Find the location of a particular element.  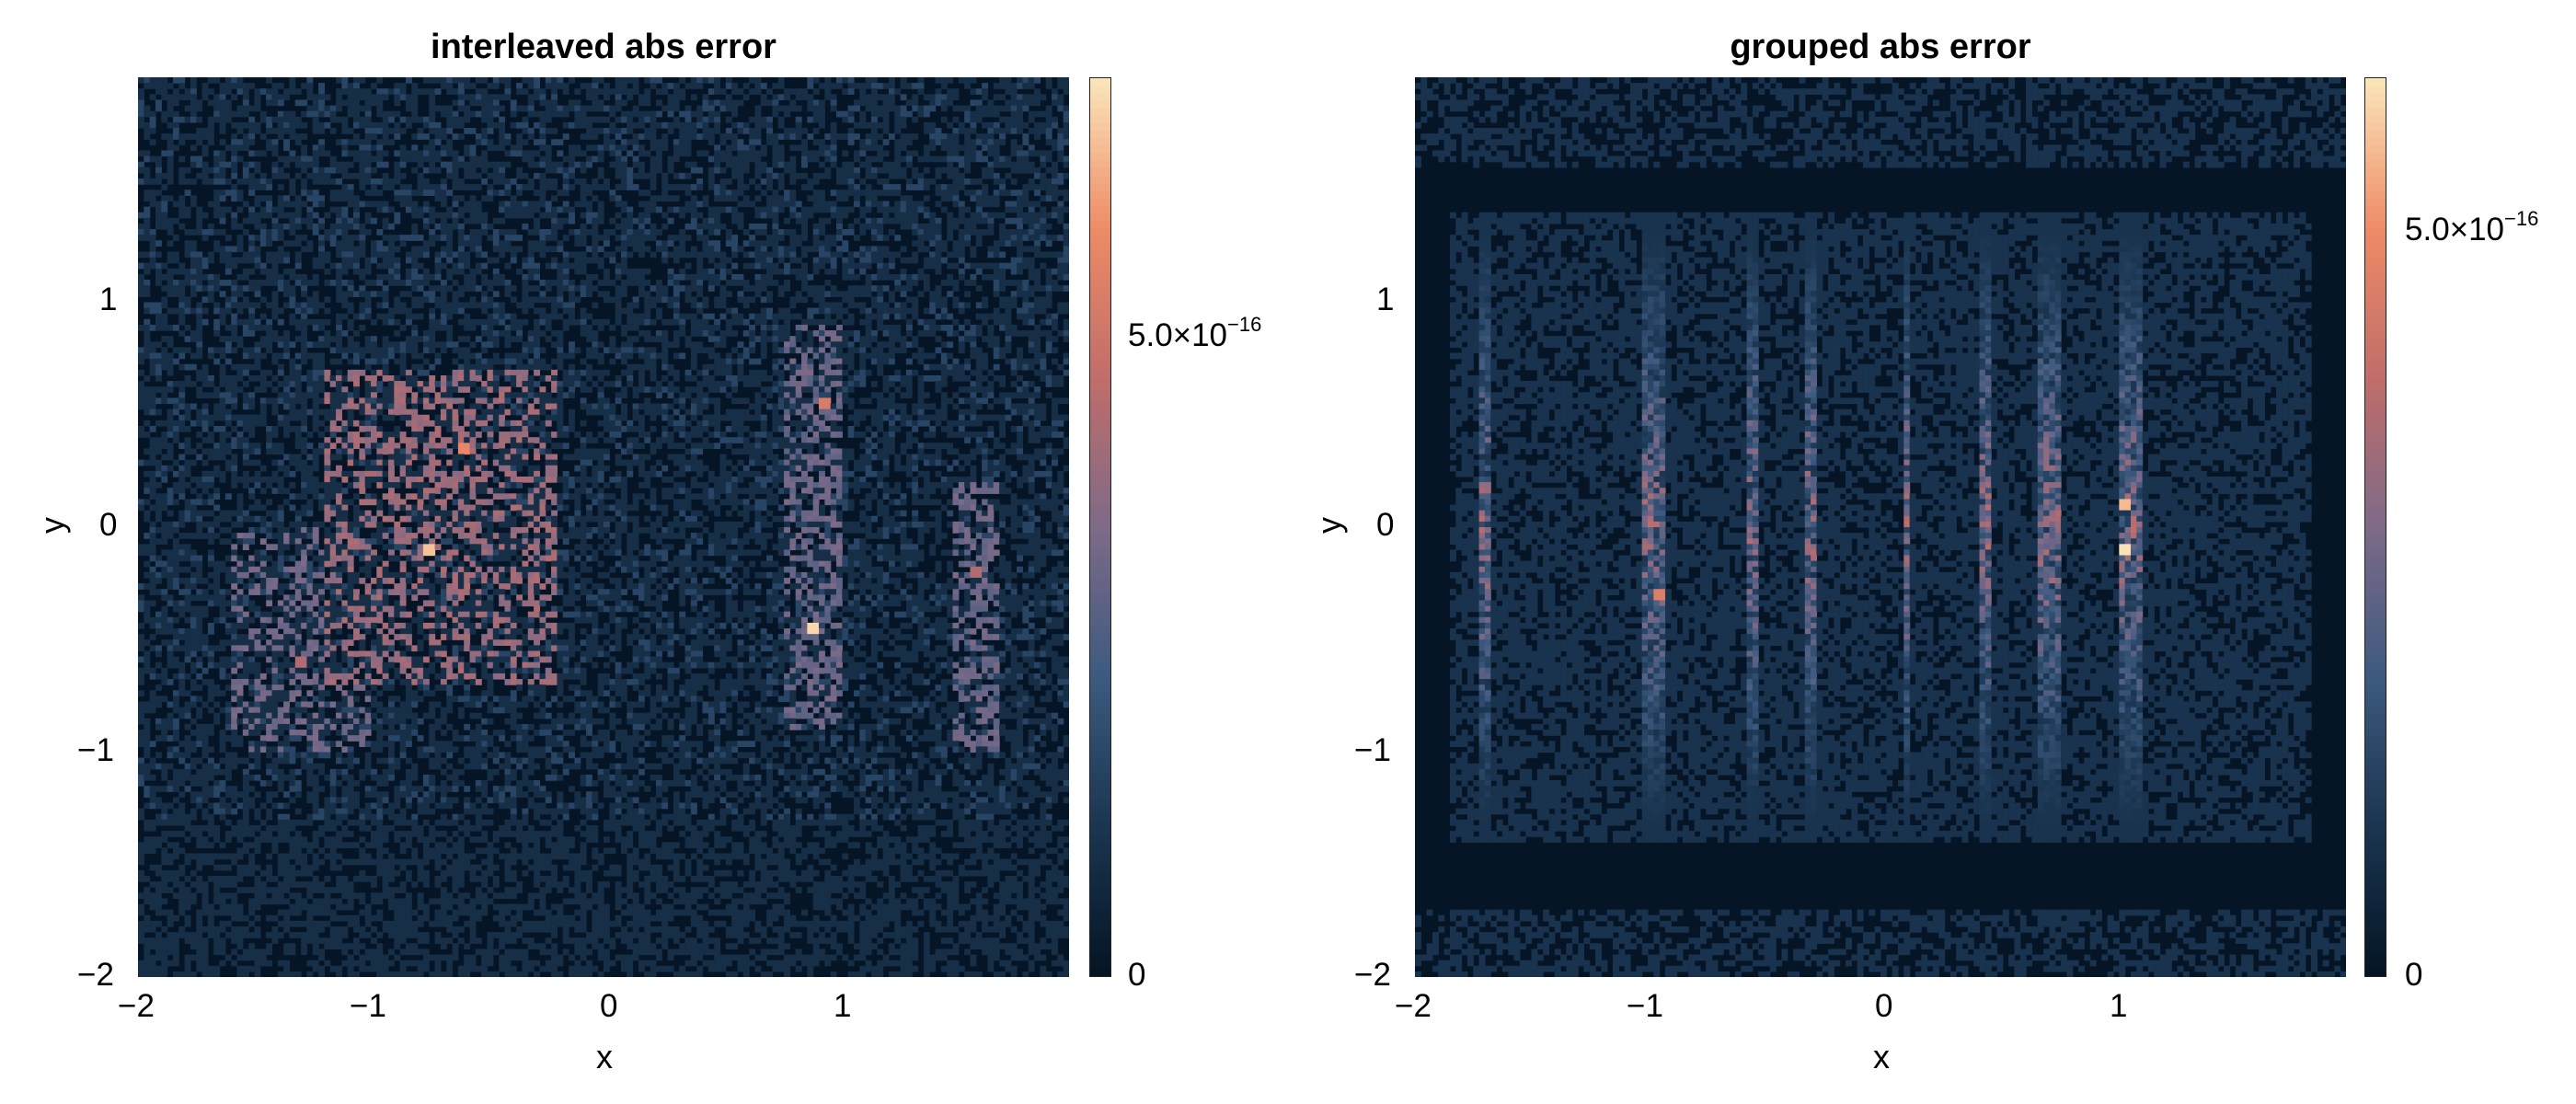

chart-title: interleaved abs error is located at coordinates (603, 47).